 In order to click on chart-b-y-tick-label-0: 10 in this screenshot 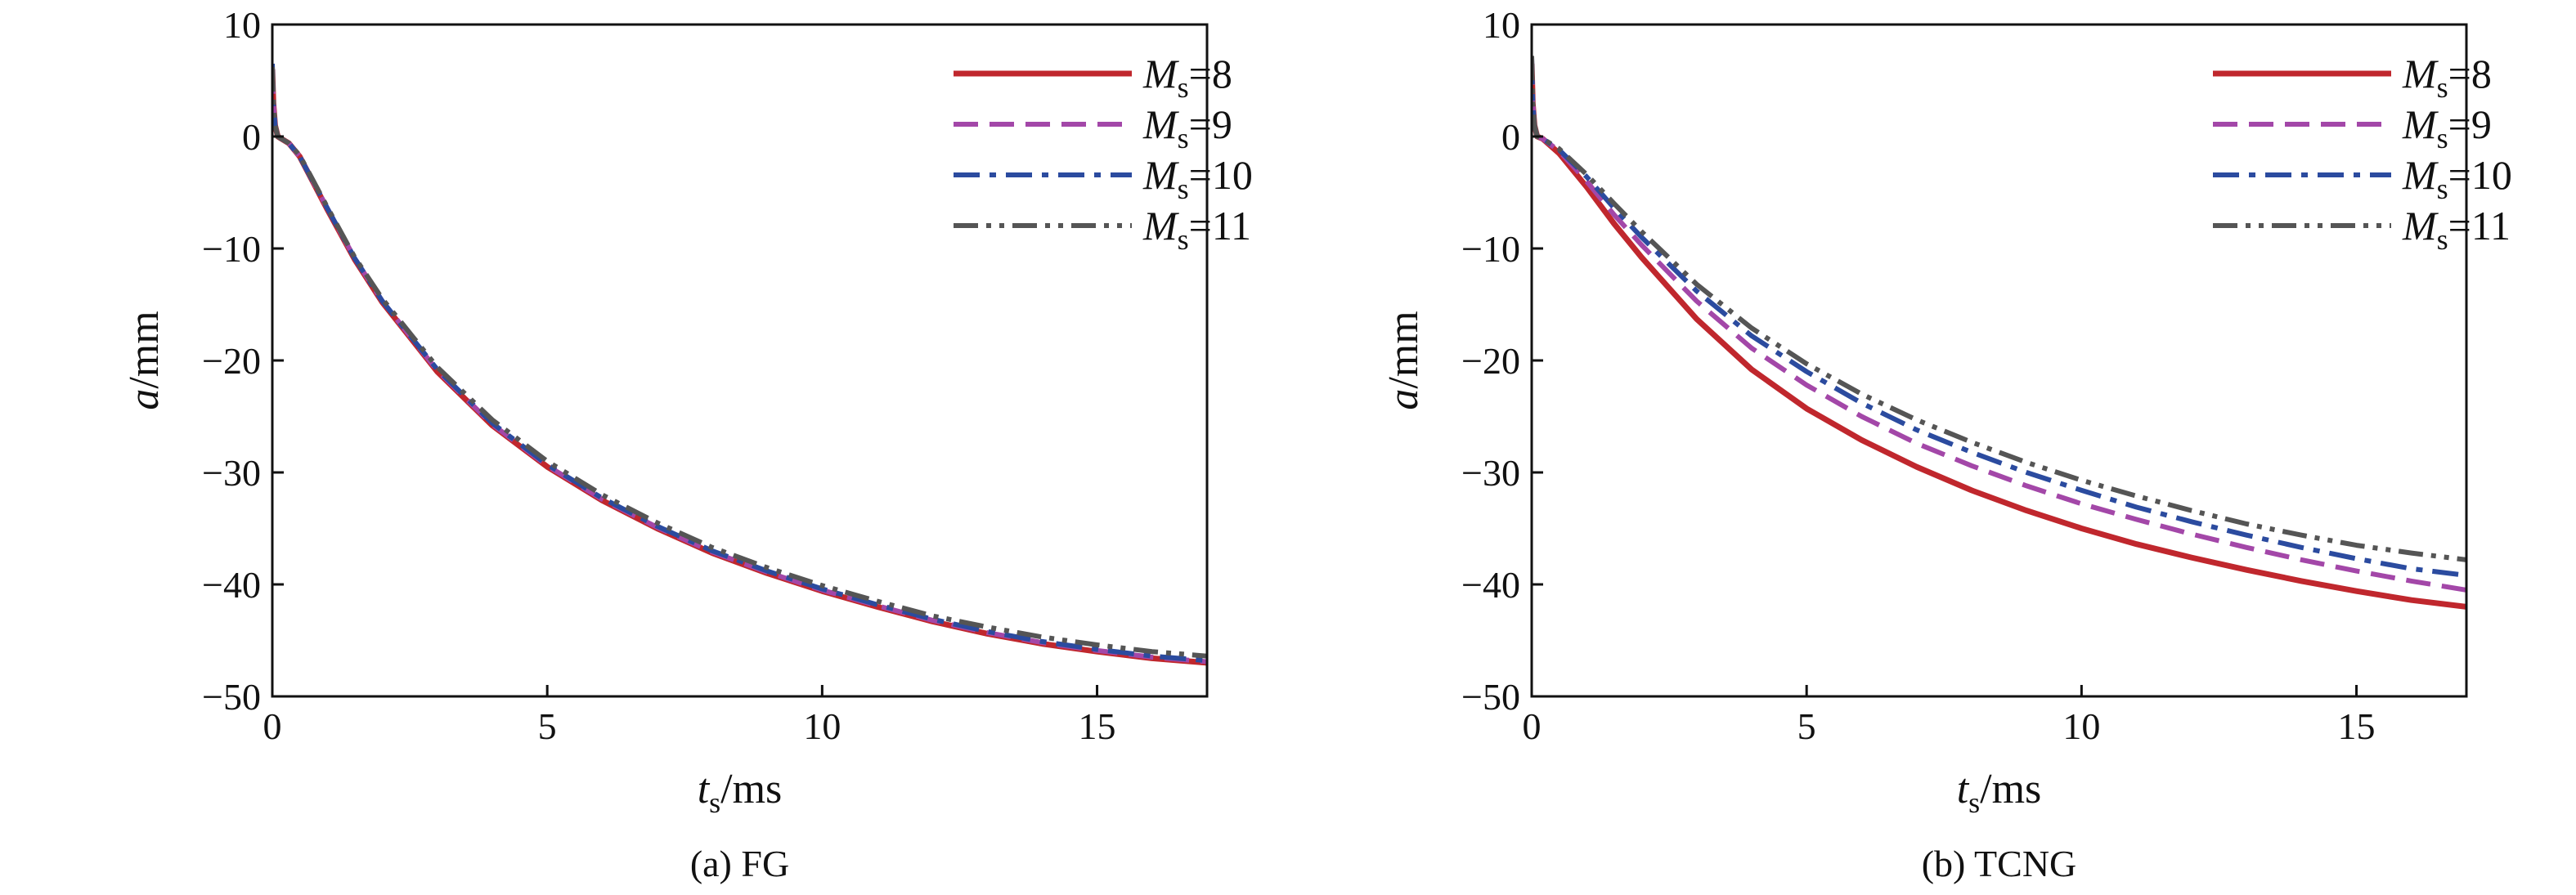, I will do `click(1502, 25)`.